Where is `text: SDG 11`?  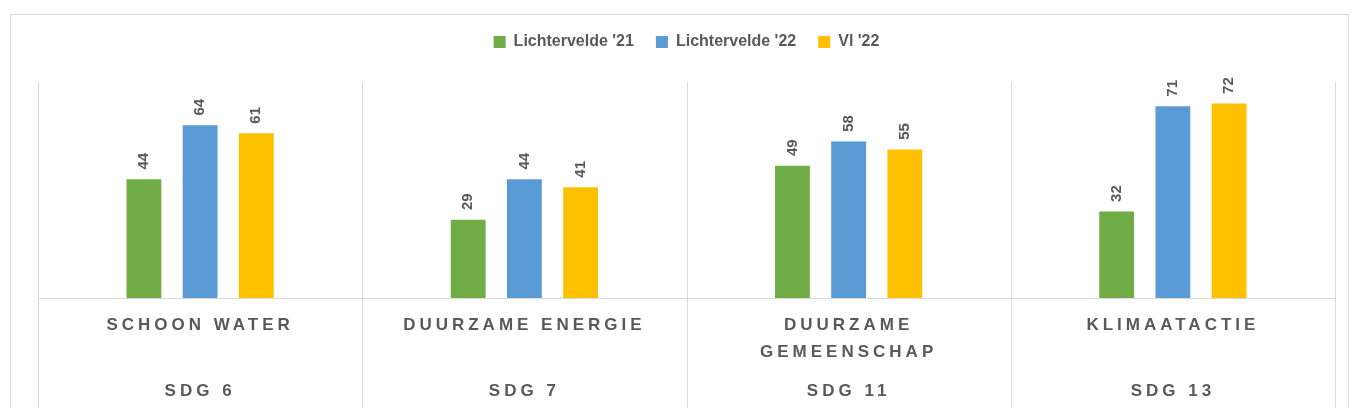 text: SDG 11 is located at coordinates (848, 390).